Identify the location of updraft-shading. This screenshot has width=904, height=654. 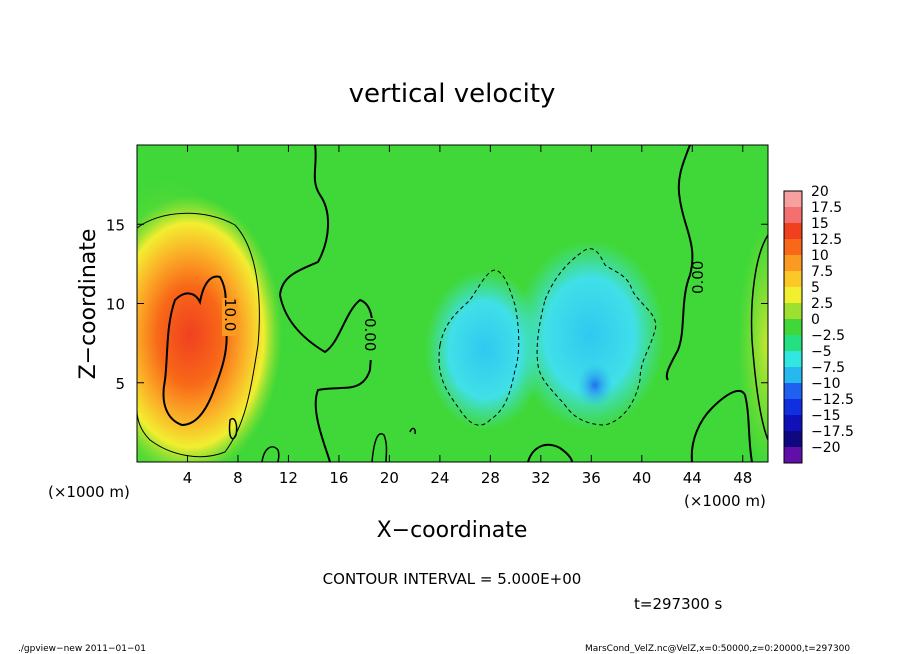
(209, 328).